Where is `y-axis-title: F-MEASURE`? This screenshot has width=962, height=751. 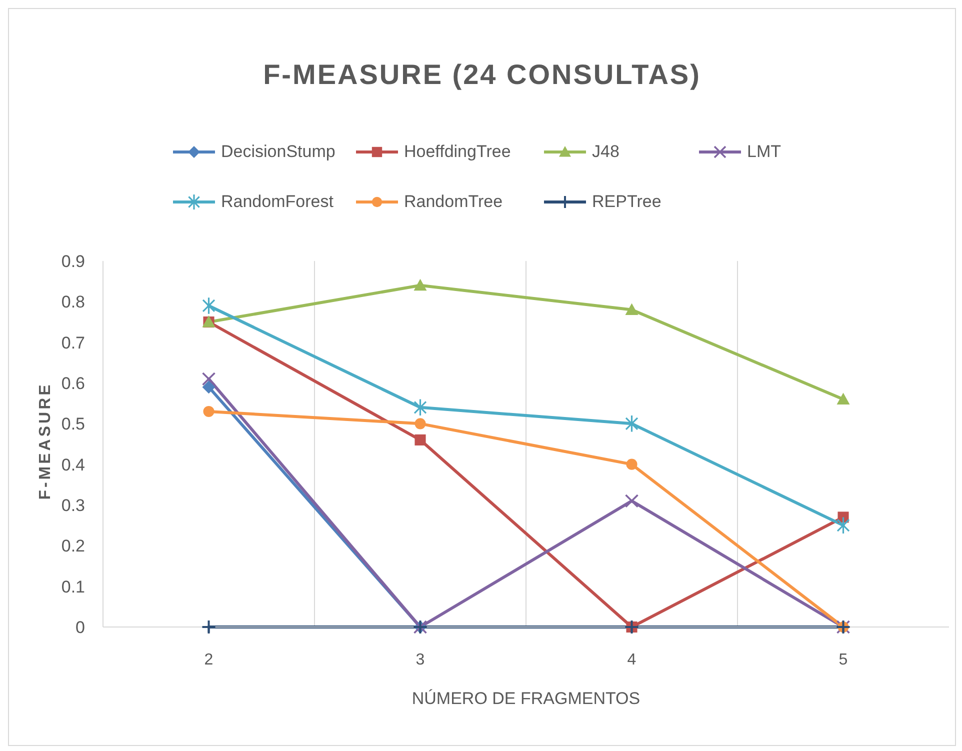 y-axis-title: F-MEASURE is located at coordinates (46, 441).